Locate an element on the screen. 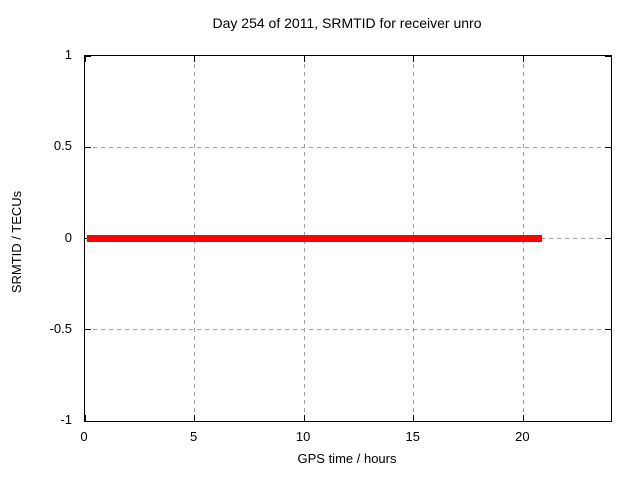  x-tick-label: 15 is located at coordinates (412, 436).